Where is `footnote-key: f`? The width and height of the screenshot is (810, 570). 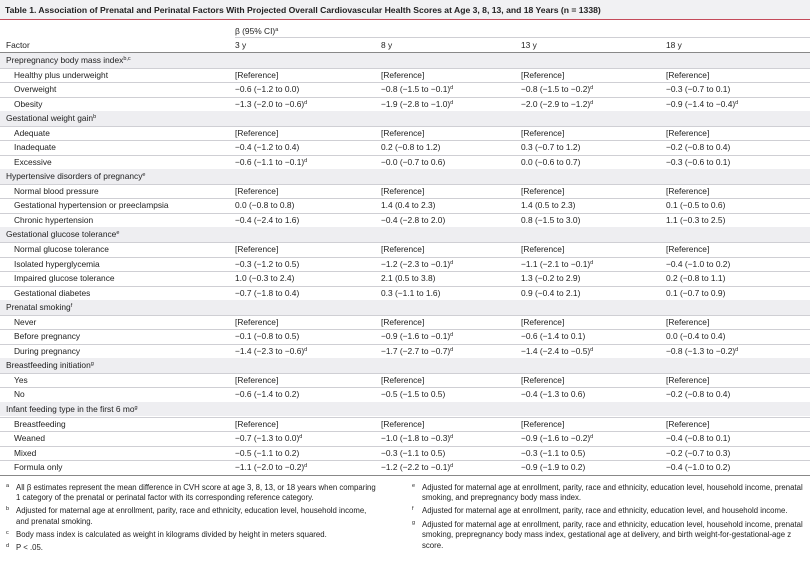 footnote-key: f is located at coordinates (413, 509).